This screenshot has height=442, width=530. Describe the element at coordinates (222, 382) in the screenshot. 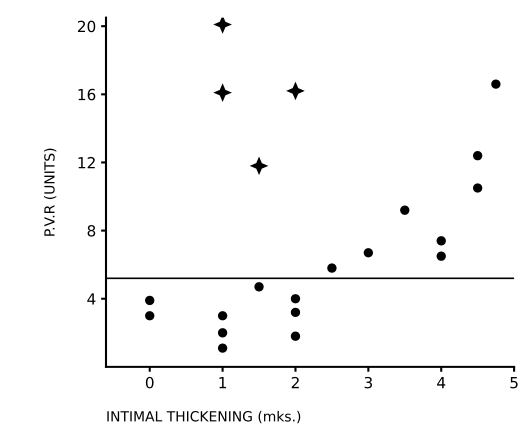

I see `x-tick-label: 1` at that location.